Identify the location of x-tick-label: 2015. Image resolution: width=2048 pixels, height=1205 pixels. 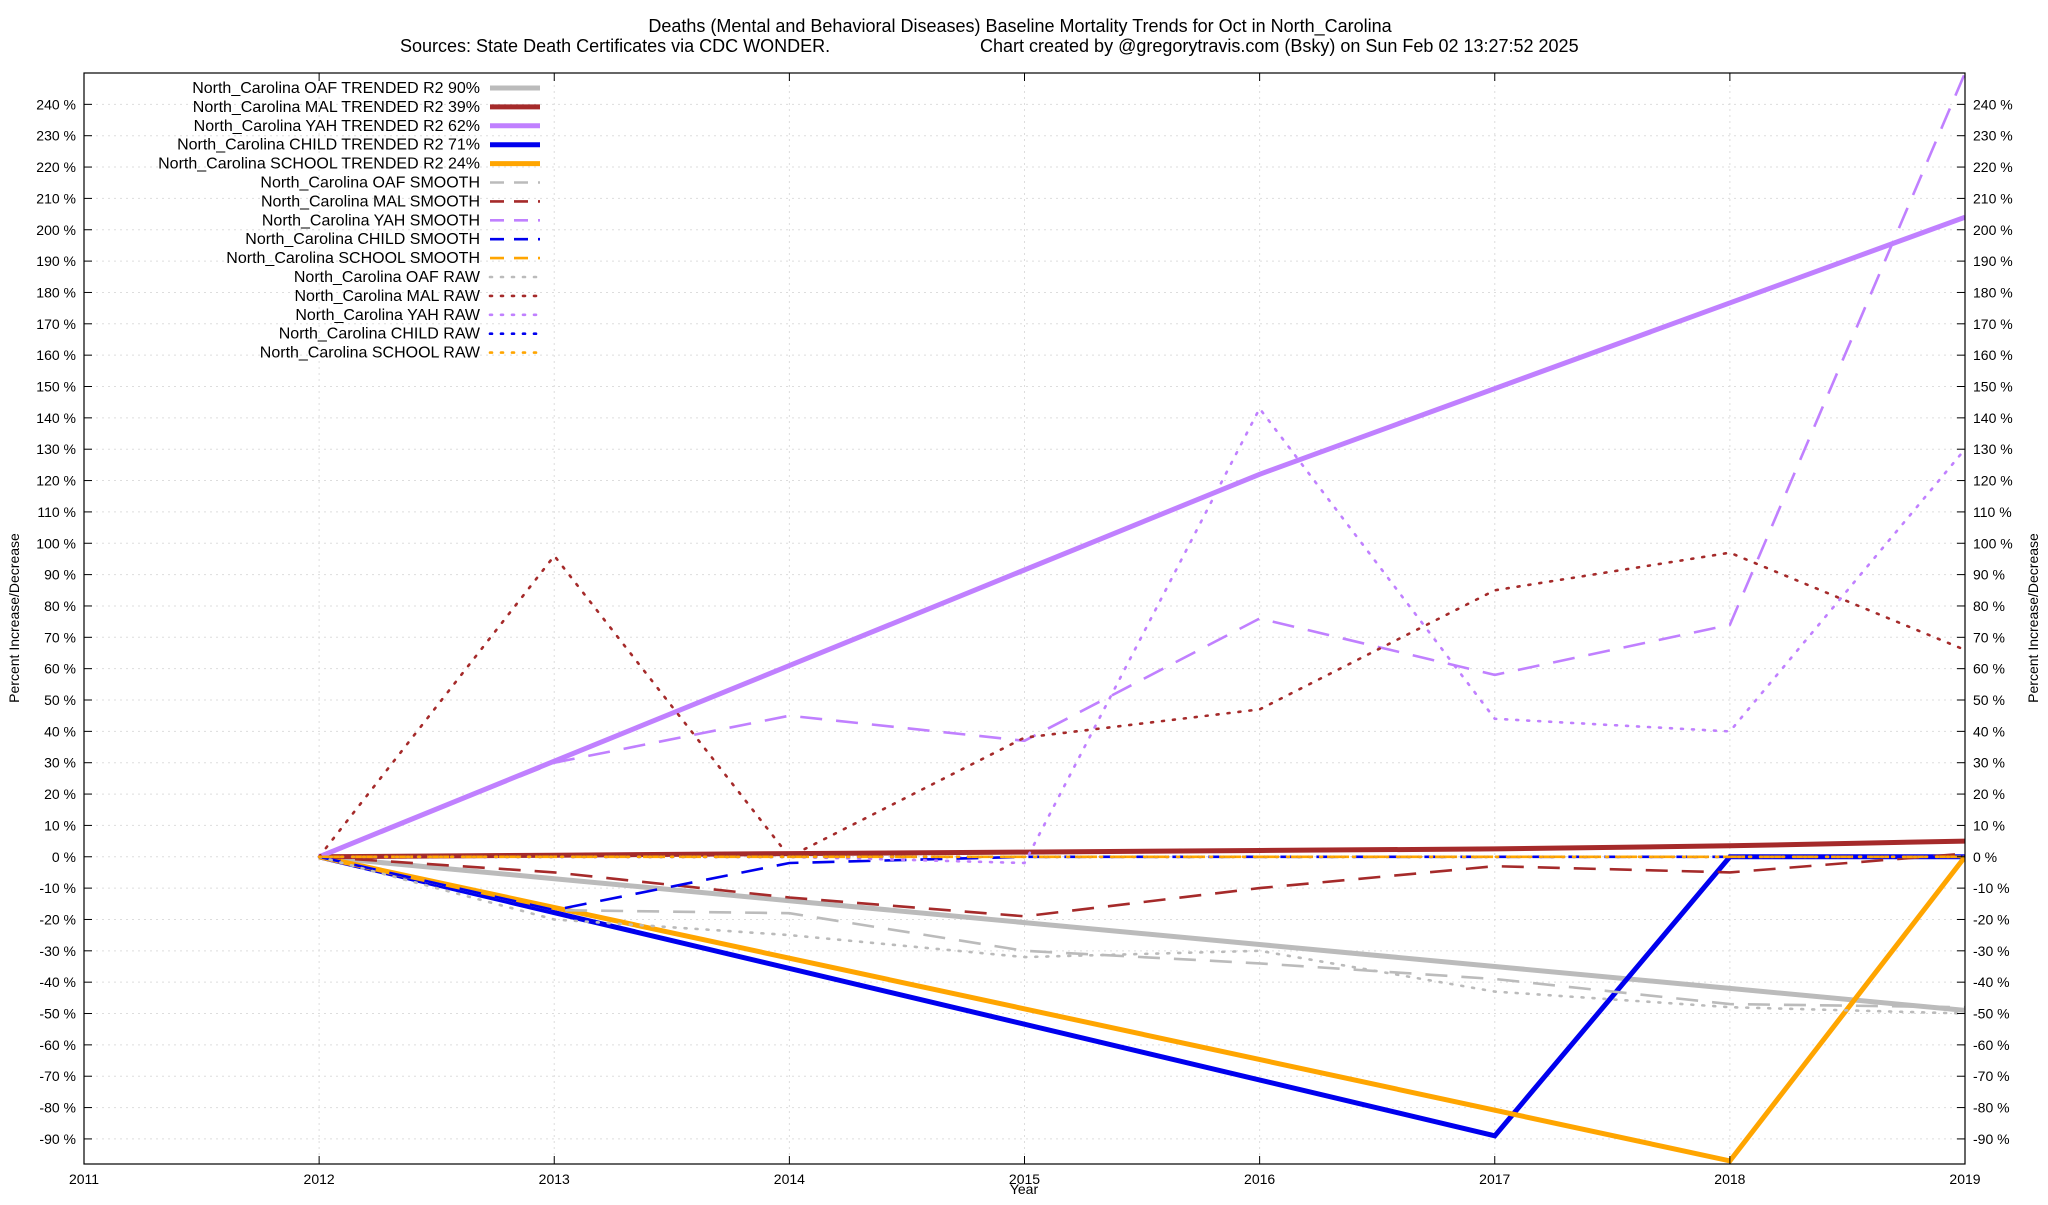
(1024, 1179).